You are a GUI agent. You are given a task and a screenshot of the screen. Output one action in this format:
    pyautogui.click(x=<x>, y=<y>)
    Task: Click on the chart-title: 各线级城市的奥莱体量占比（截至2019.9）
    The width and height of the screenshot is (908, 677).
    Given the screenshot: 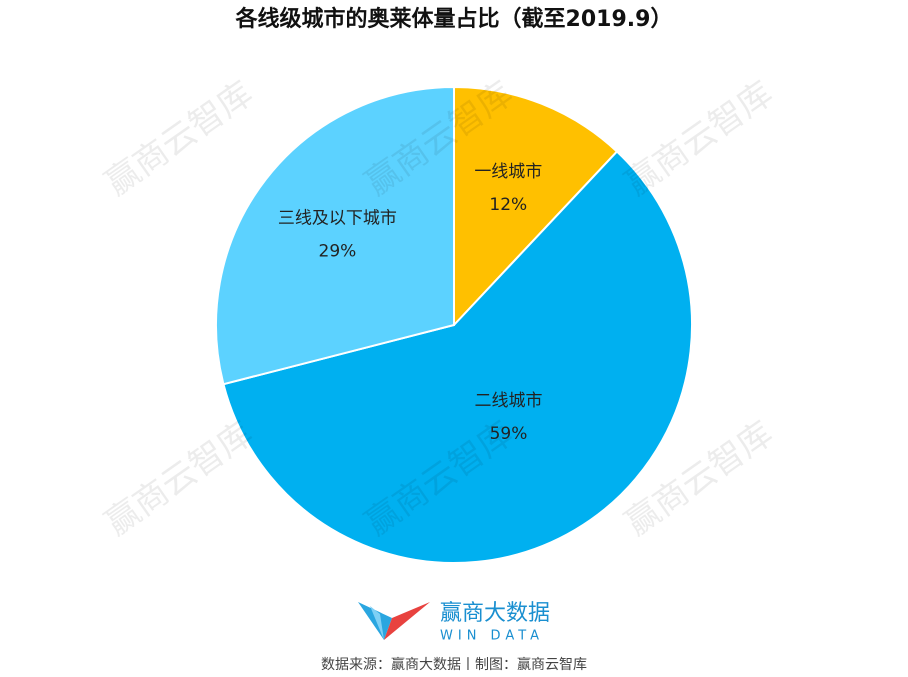 What is the action you would take?
    pyautogui.click(x=454, y=19)
    